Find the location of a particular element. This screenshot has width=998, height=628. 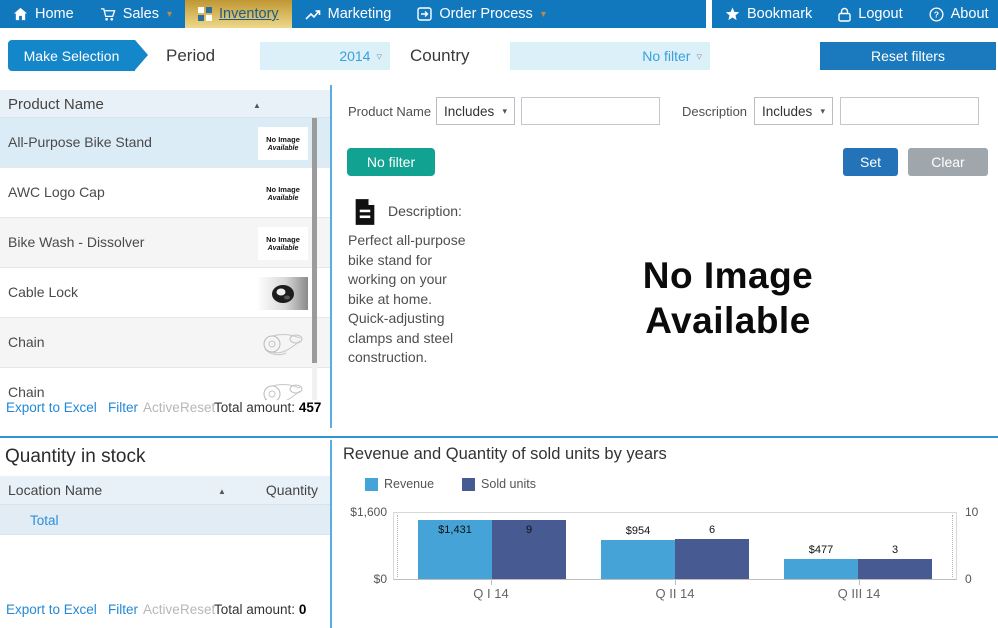

cart-icon is located at coordinates (108, 14).